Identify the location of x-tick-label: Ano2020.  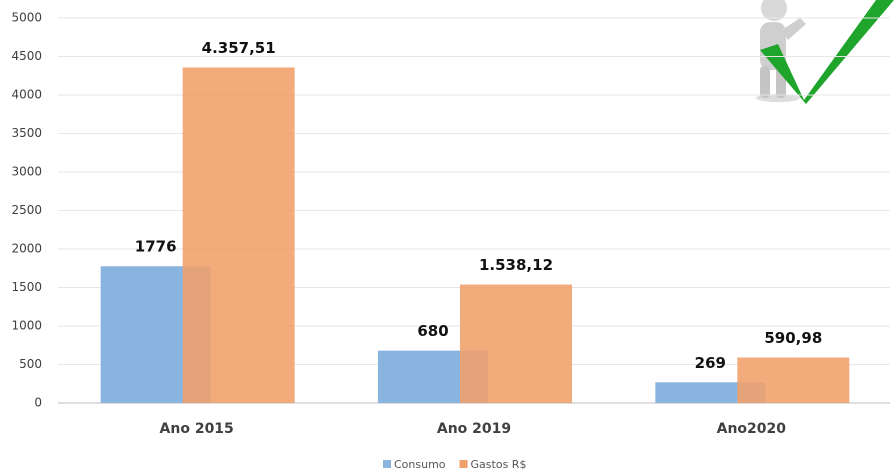
(752, 429).